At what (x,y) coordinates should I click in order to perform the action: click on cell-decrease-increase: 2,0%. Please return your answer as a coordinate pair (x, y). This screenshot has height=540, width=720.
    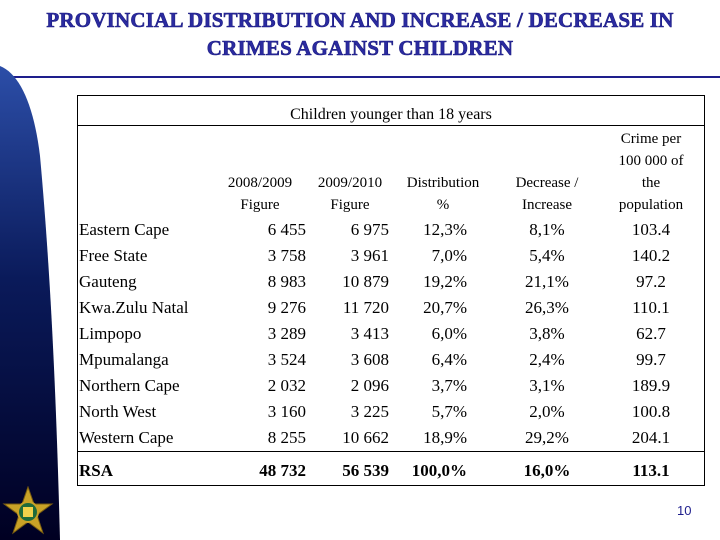
    Looking at the image, I should click on (547, 411).